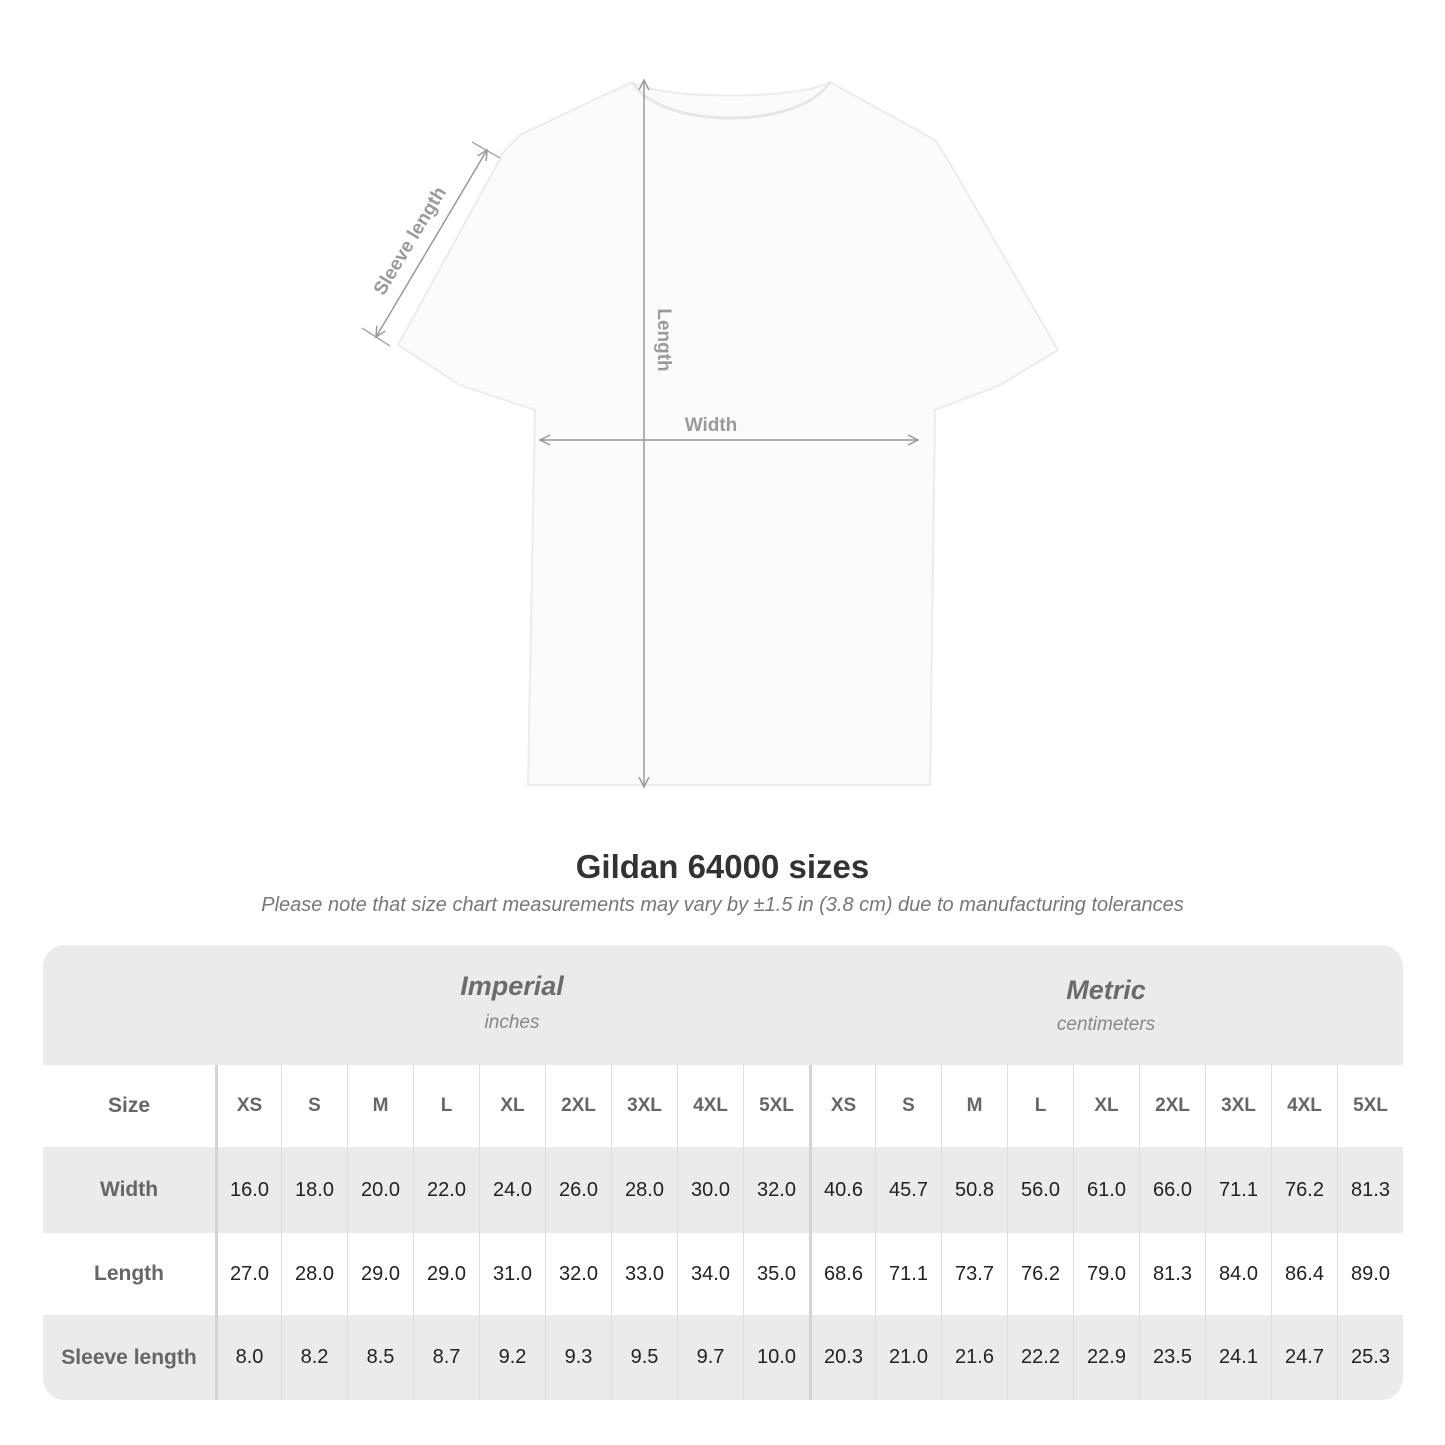 The height and width of the screenshot is (1445, 1445). What do you see at coordinates (710, 1190) in the screenshot?
I see `table-cell: 30.0` at bounding box center [710, 1190].